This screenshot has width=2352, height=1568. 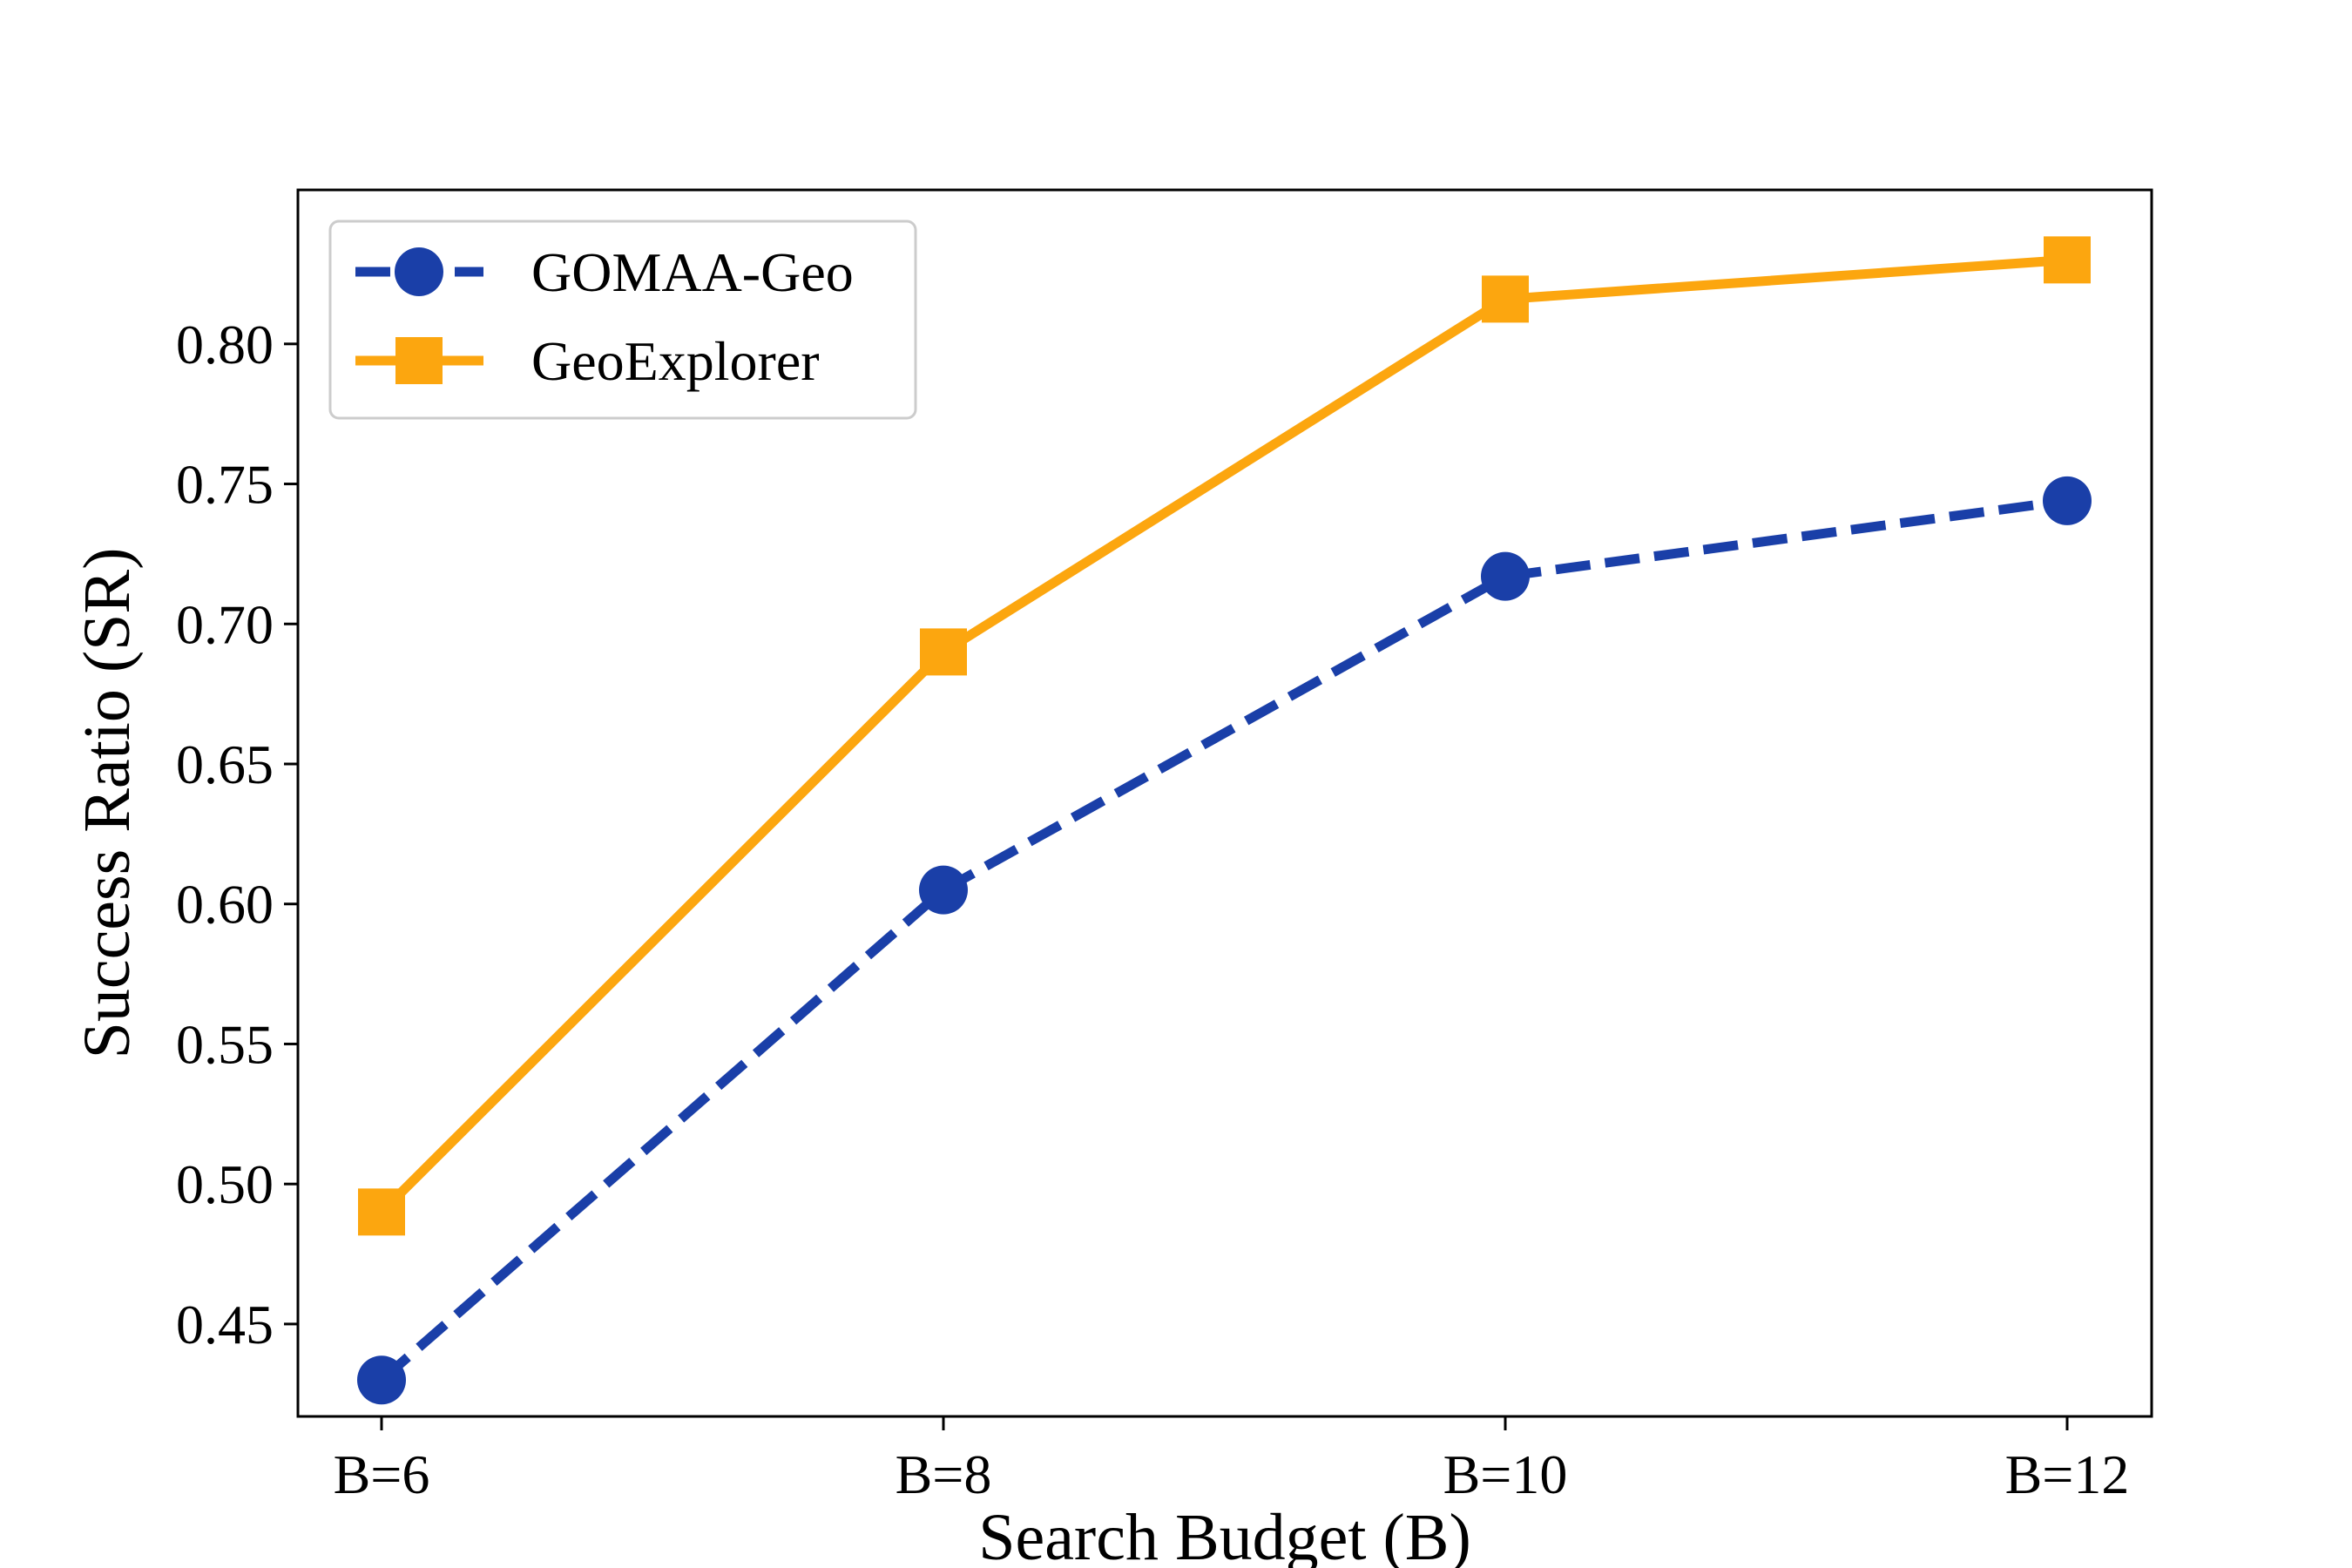 I want to click on legend-item: GOMAA-Geo, so click(x=604, y=272).